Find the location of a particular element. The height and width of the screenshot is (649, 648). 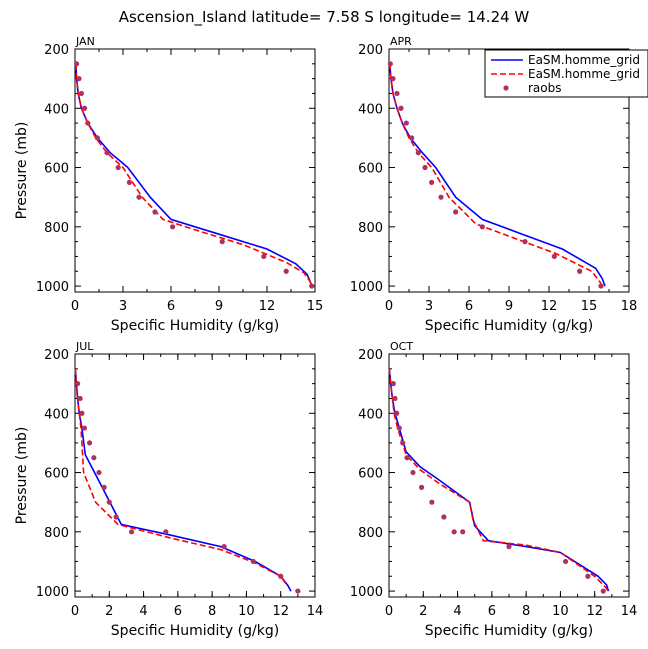

x-tick-label: 8 is located at coordinates (212, 611).